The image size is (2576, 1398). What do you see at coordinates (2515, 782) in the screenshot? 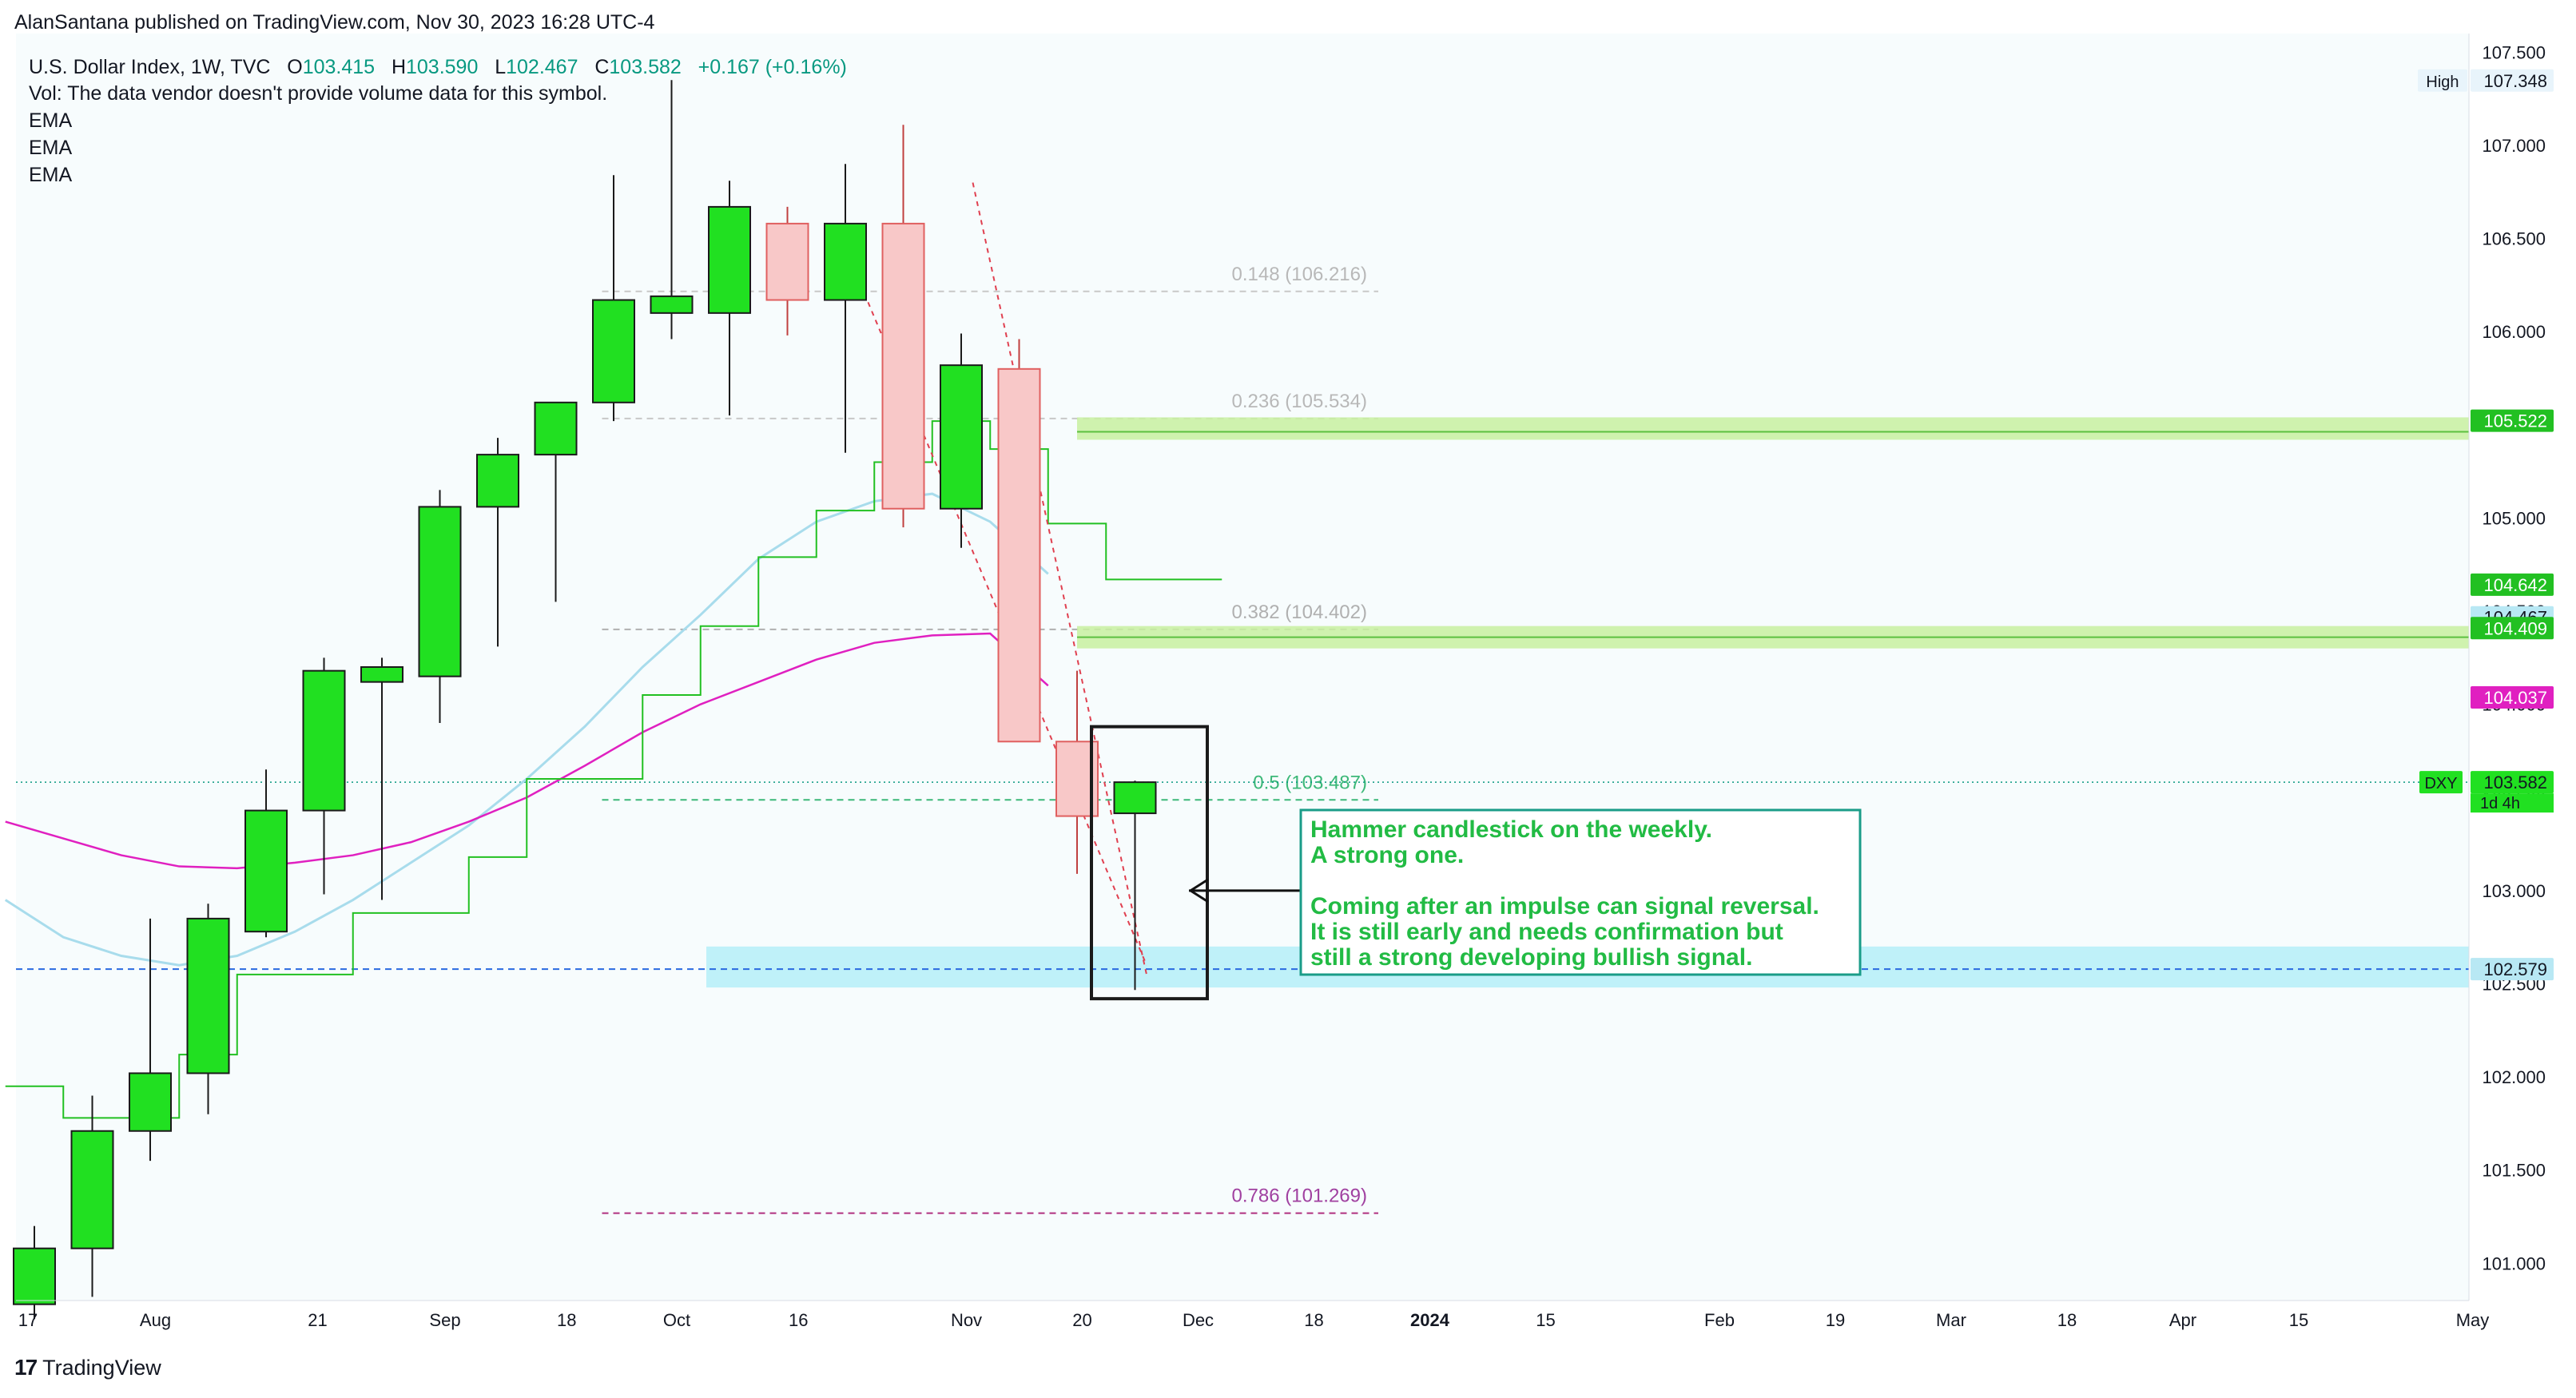
I see `price-label-text: 103.582` at bounding box center [2515, 782].